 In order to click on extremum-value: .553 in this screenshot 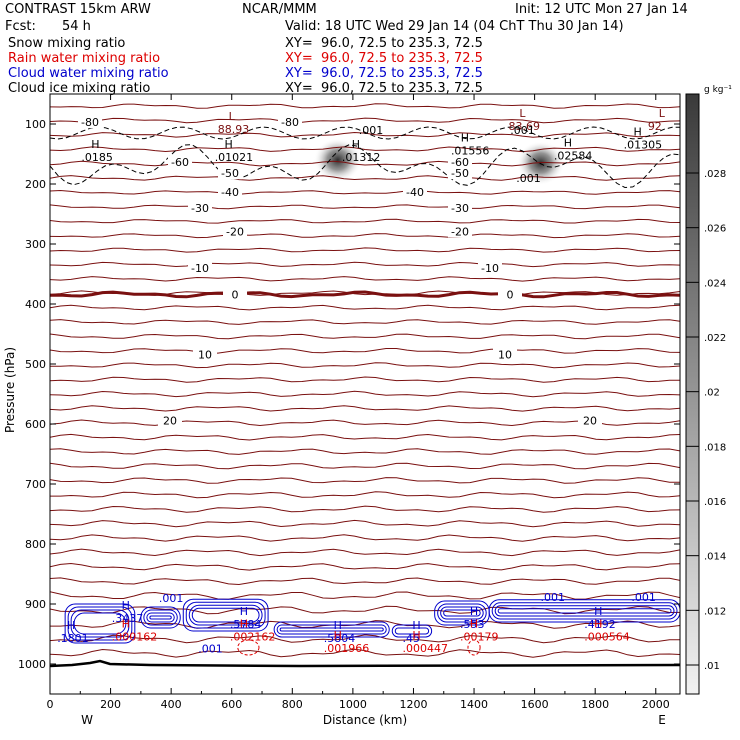, I will do `click(472, 624)`.